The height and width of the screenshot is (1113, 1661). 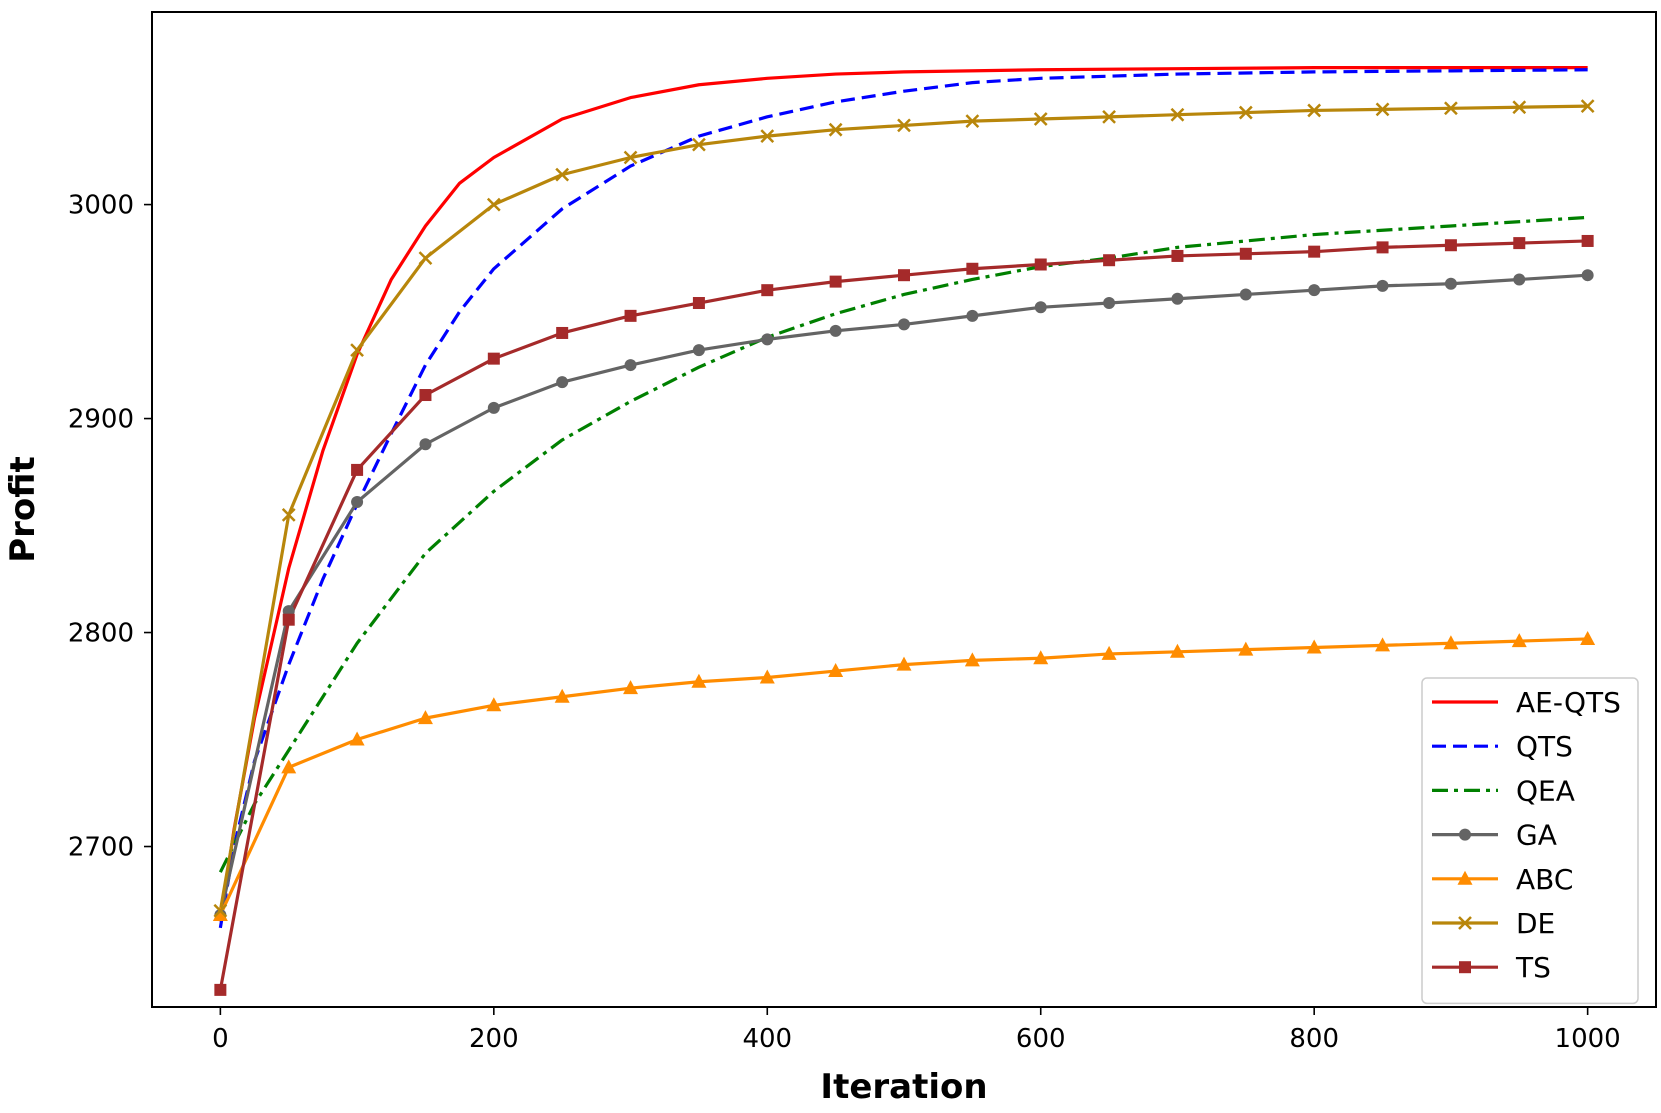 What do you see at coordinates (1314, 1039) in the screenshot?
I see `x-tick-label: 800` at bounding box center [1314, 1039].